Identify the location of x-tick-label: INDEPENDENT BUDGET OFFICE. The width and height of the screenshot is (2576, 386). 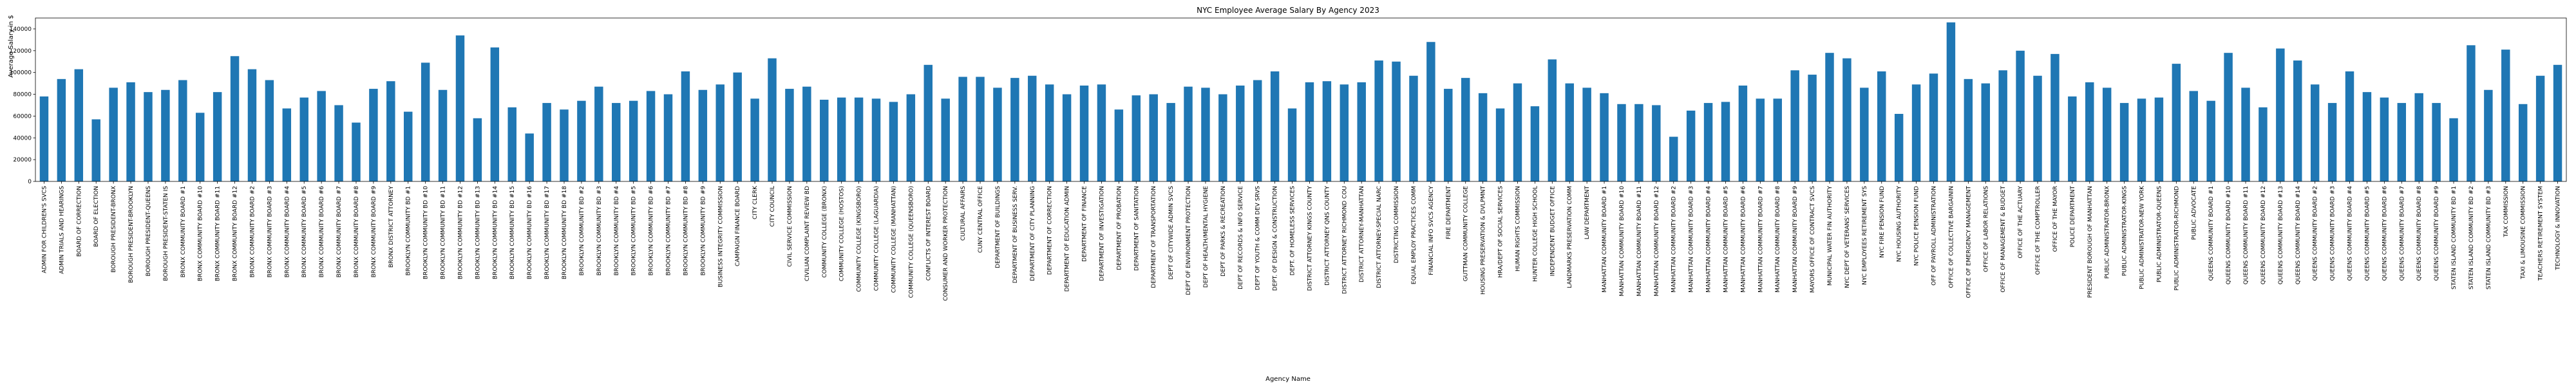
(1552, 231).